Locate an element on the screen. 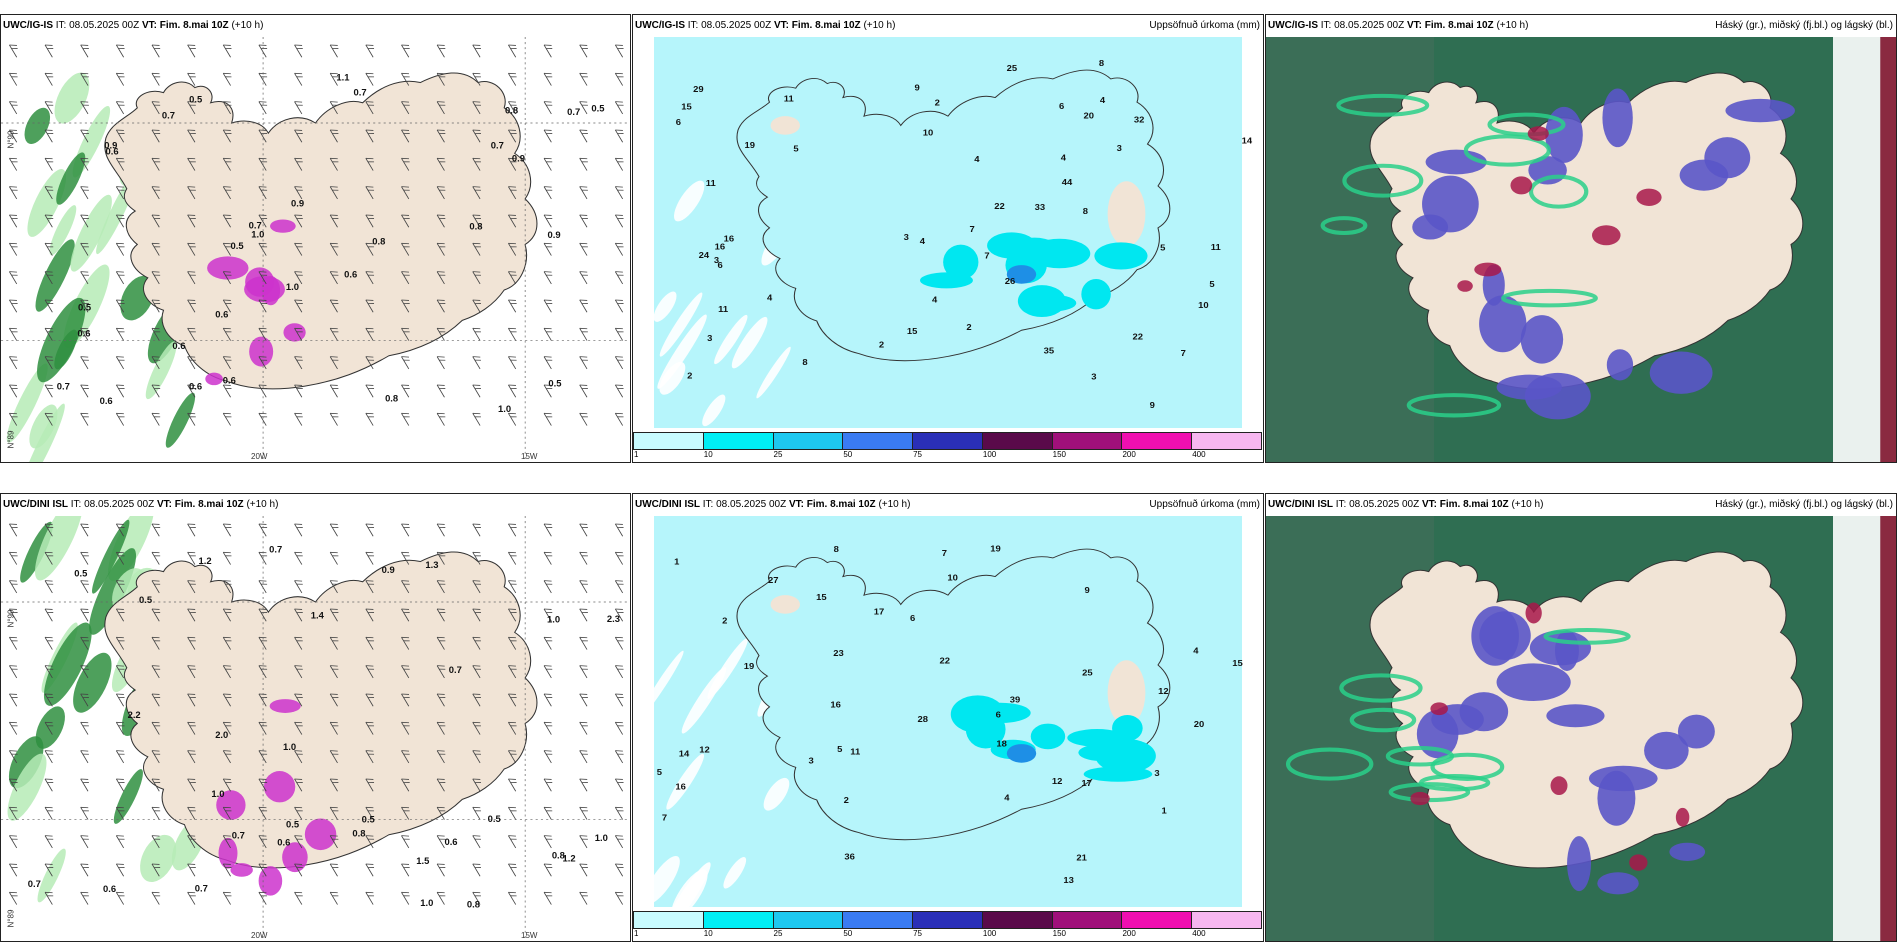 Image resolution: width=1900 pixels, height=950 pixels. colorbar-tick: 100 is located at coordinates (989, 454).